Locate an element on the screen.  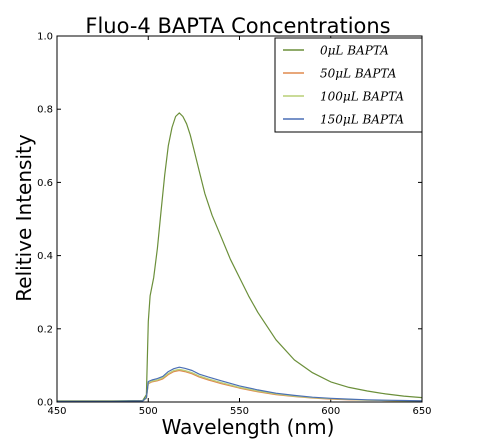
y-axis-label: Relitive Intensity is located at coordinates (24, 218).